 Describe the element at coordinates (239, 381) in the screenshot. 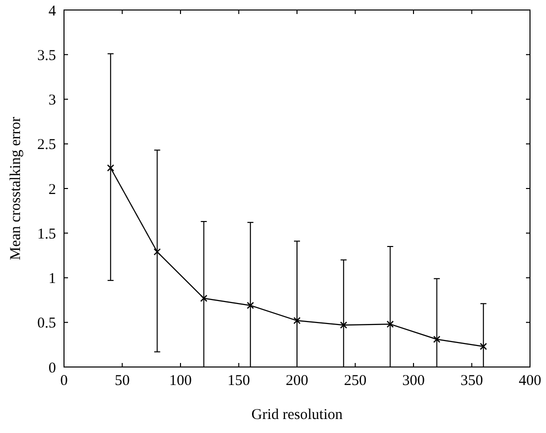

I see `x-tick-label: 150` at that location.